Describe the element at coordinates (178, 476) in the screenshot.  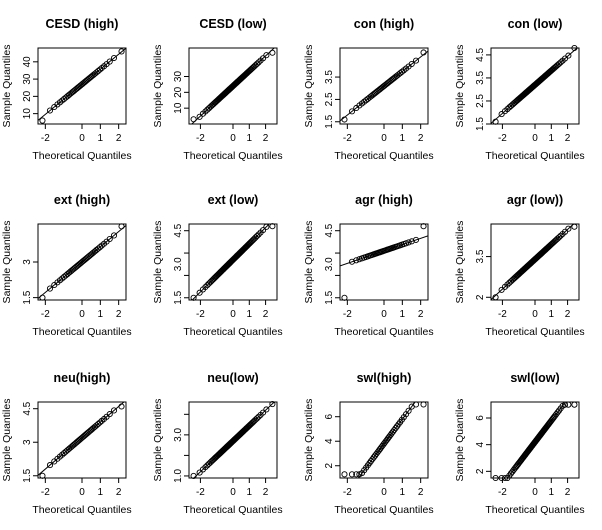
I see `y-tick-label: 1.0` at that location.